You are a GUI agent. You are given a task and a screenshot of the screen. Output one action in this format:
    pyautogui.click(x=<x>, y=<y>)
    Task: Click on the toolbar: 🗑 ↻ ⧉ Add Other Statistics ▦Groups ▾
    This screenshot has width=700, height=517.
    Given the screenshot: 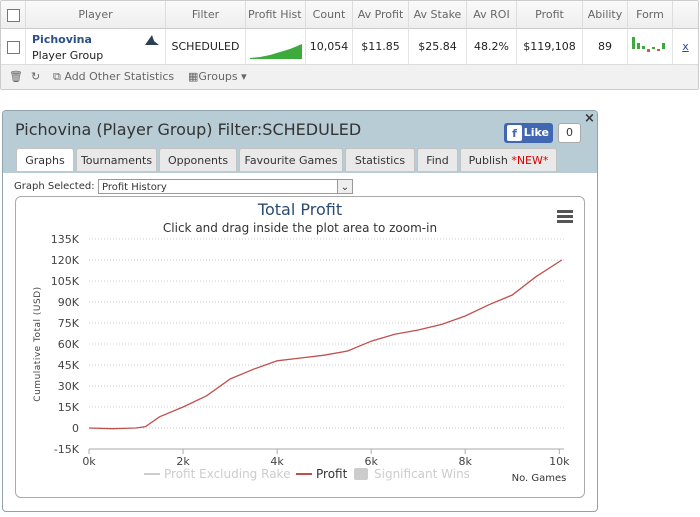 What is the action you would take?
    pyautogui.click(x=349, y=77)
    